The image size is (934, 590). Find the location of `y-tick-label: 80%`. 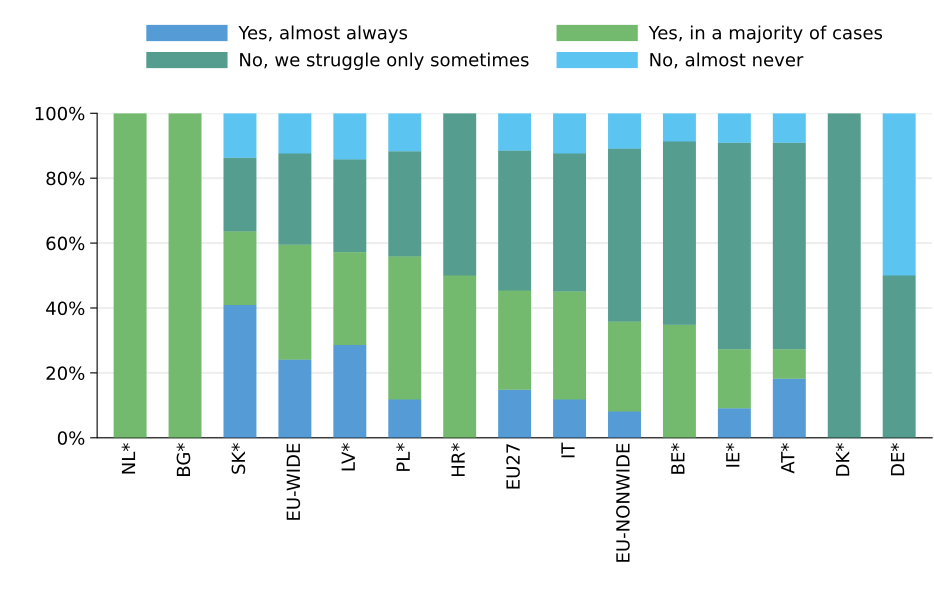

y-tick-label: 80% is located at coordinates (65, 179).